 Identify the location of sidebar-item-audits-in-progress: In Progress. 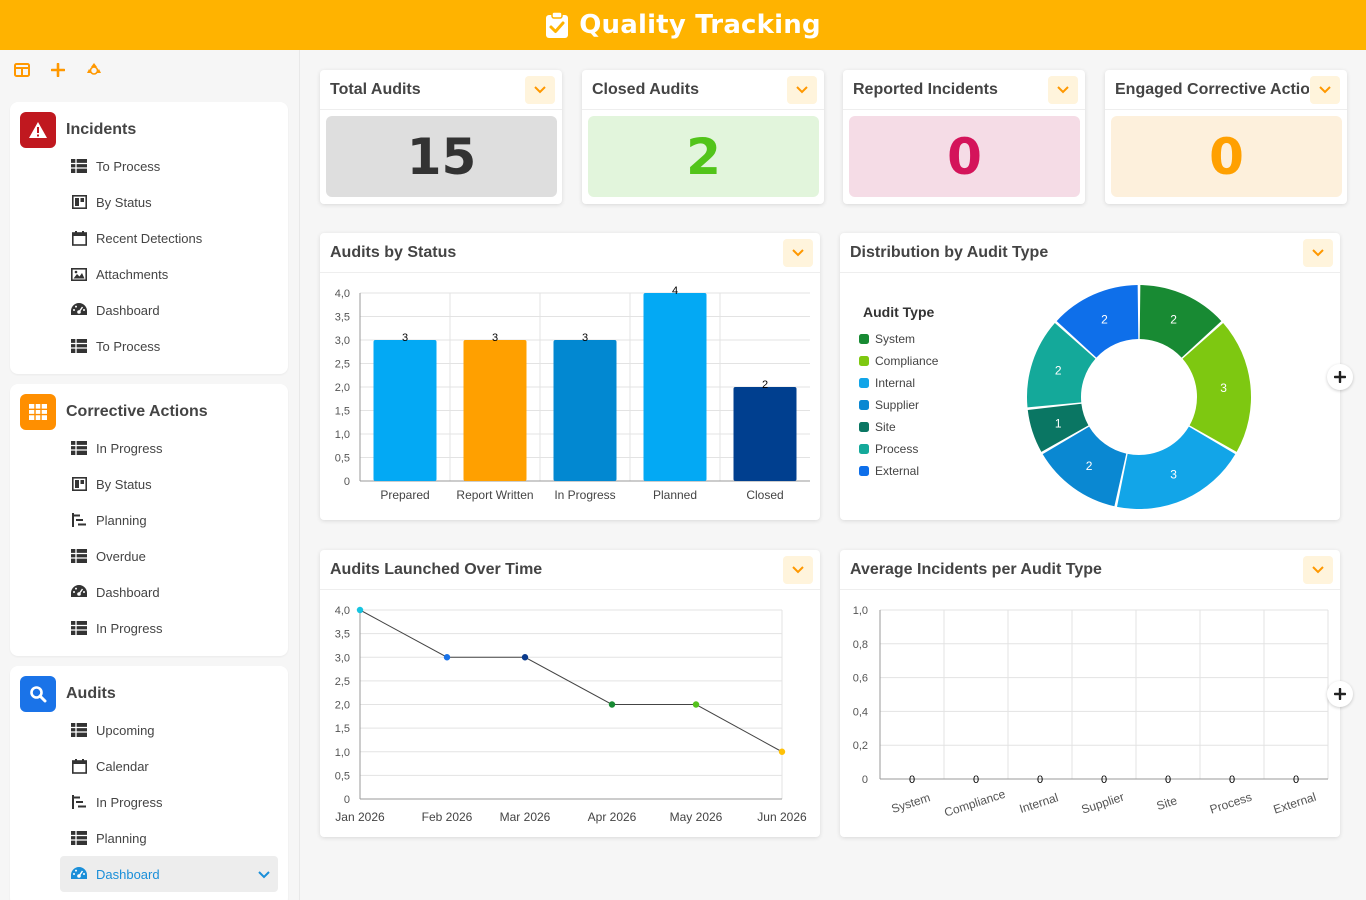
(169, 802).